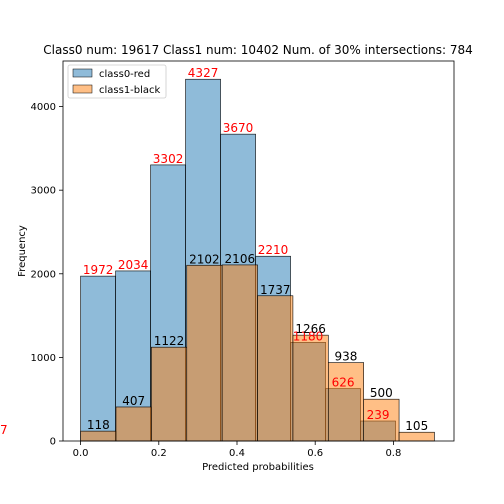 The image size is (504, 504). I want to click on x-axis: 0.0 0.2 0.4 0.6 0.8, so click(237, 450).